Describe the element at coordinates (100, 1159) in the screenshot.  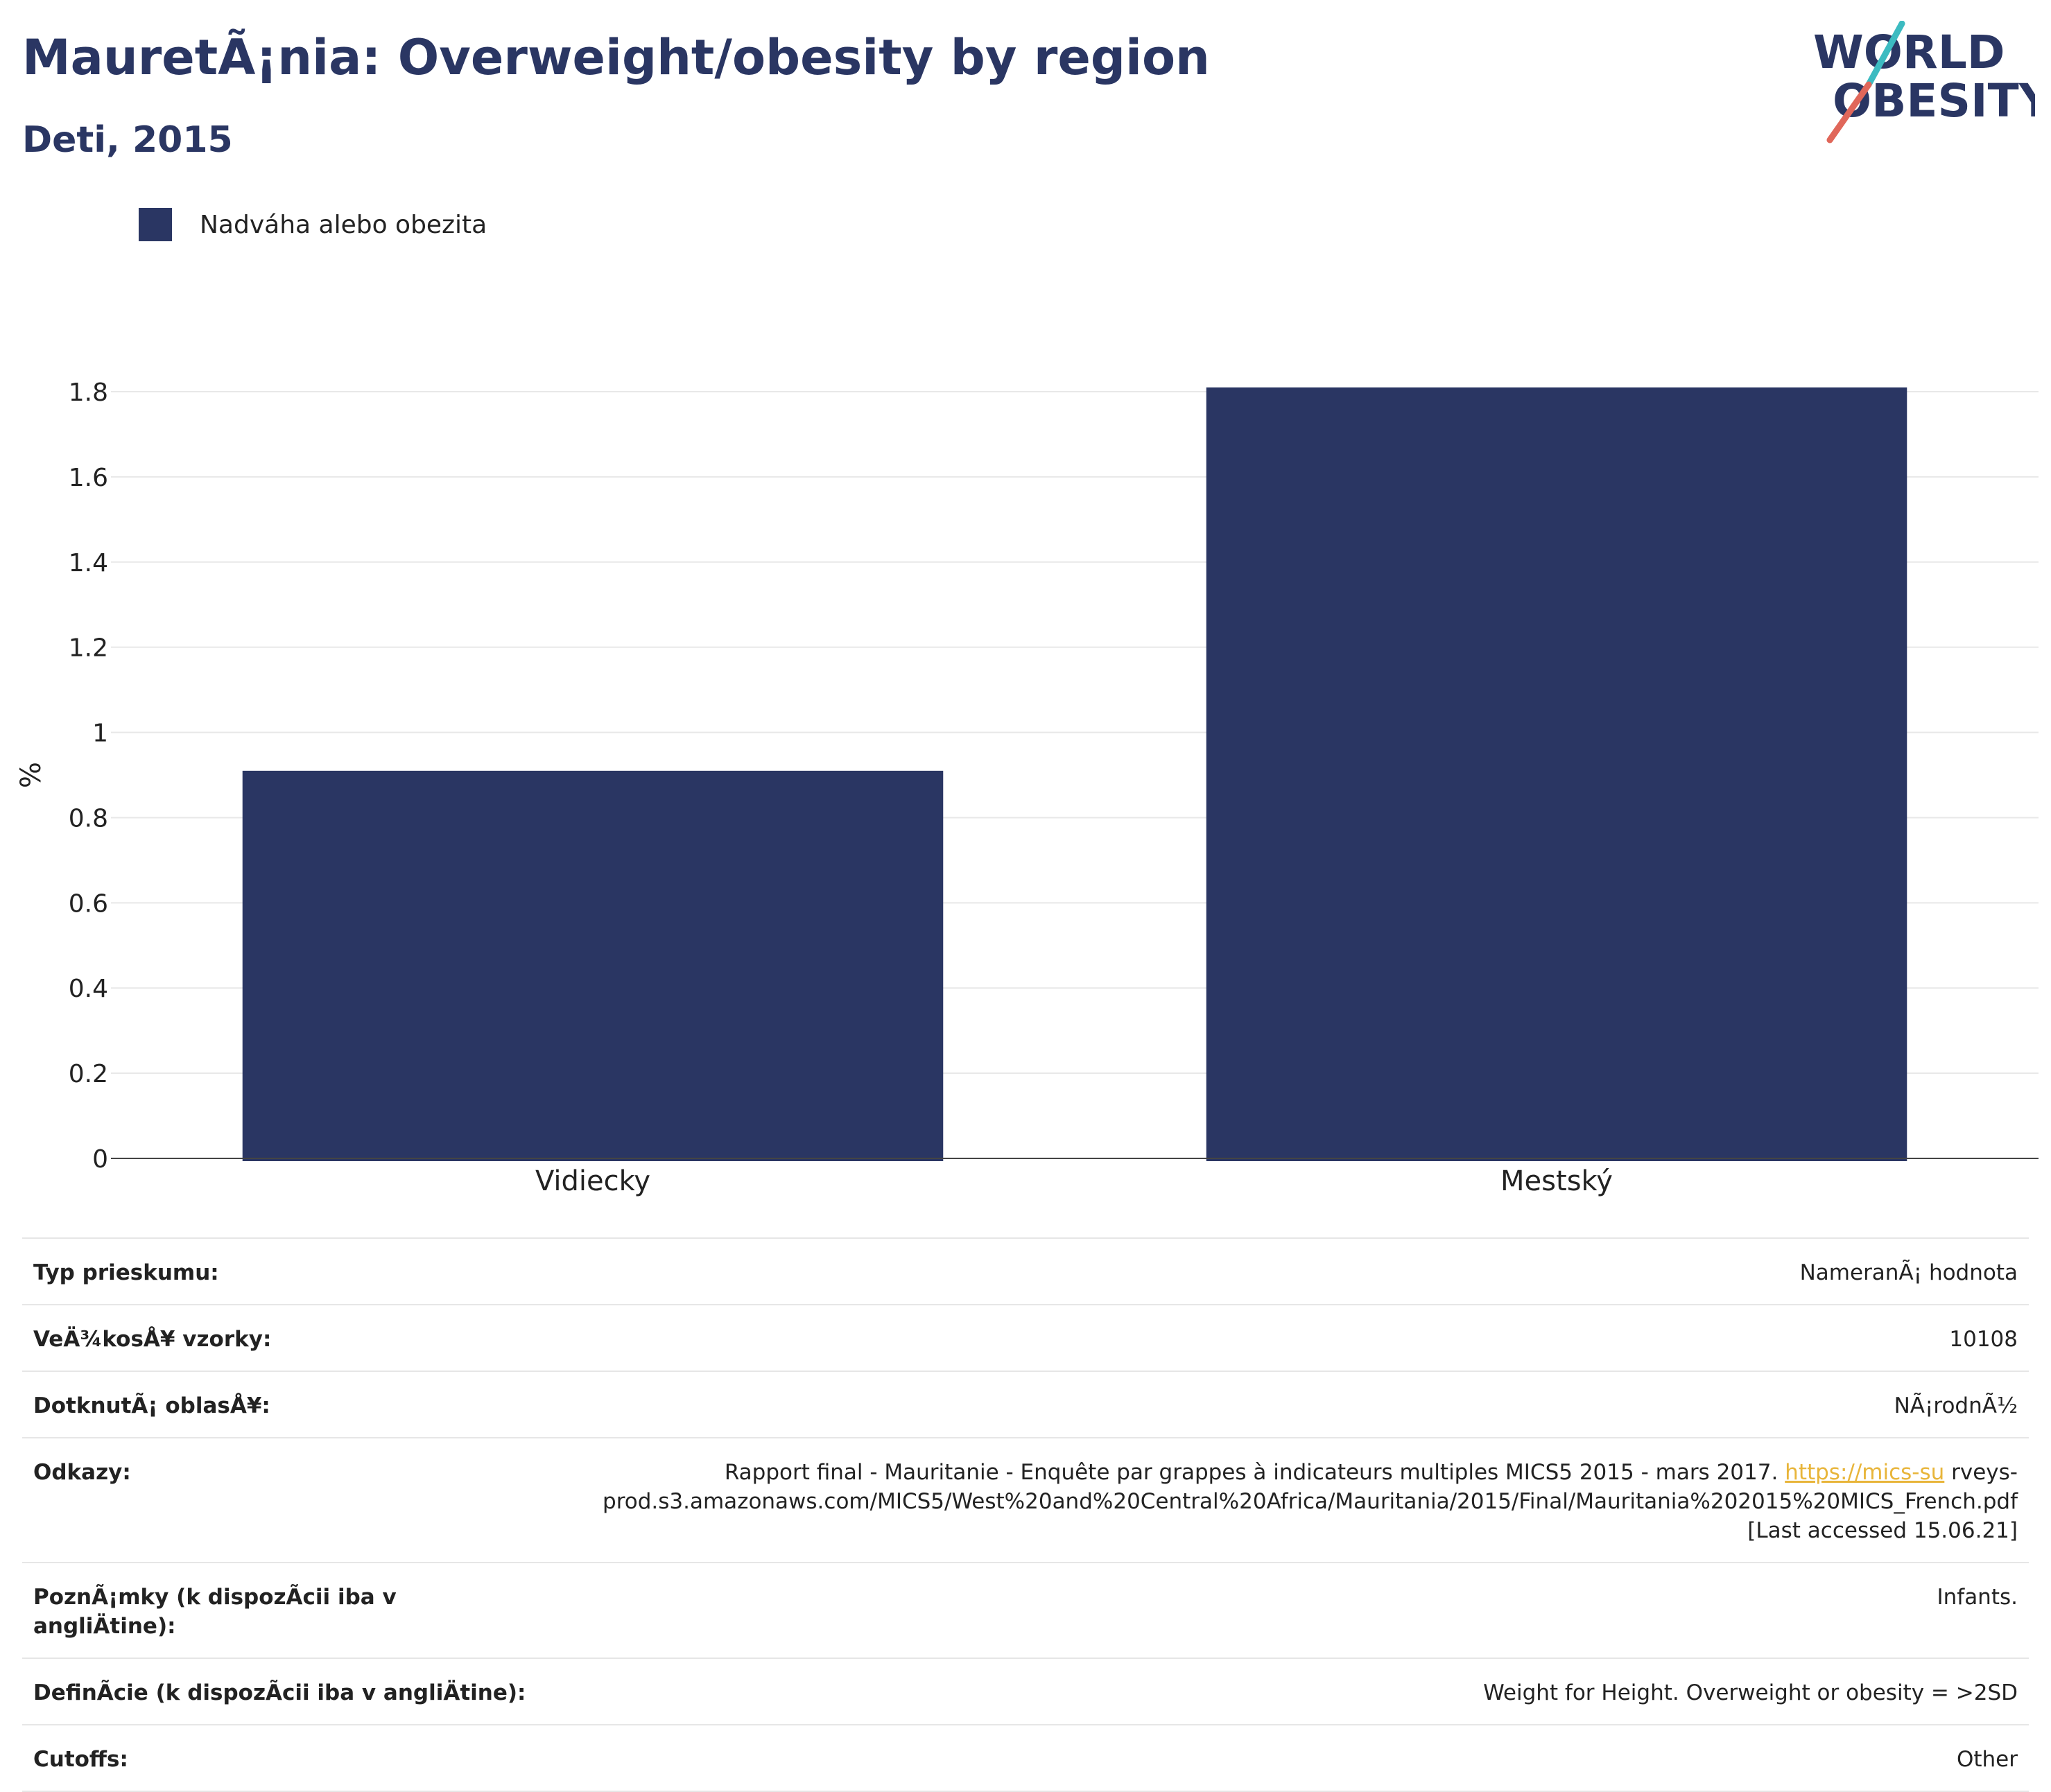
I see `y-tick-label: 0` at that location.